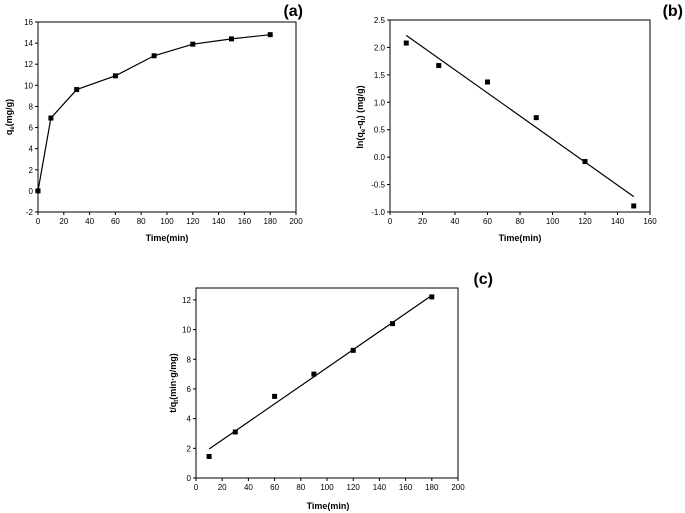  Describe the element at coordinates (390, 221) in the screenshot. I see `panel-b-x-tick-label: 0` at that location.